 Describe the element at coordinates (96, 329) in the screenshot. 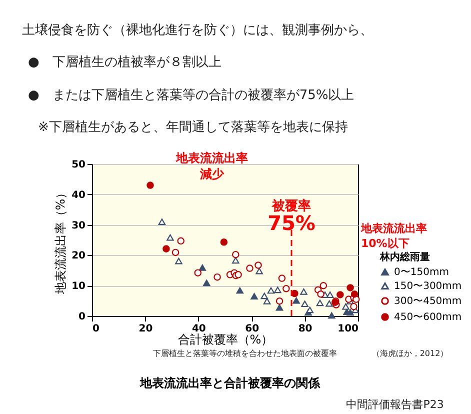

I see `x-tick-label: 0` at that location.